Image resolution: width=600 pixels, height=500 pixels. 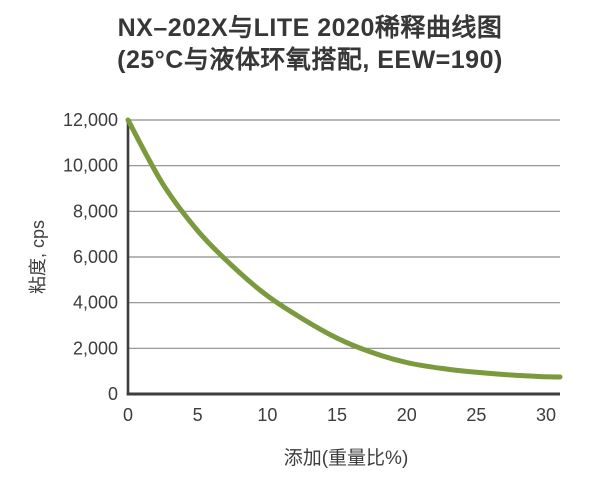 I want to click on y-axis-label: 粘度, cps, so click(x=38, y=257).